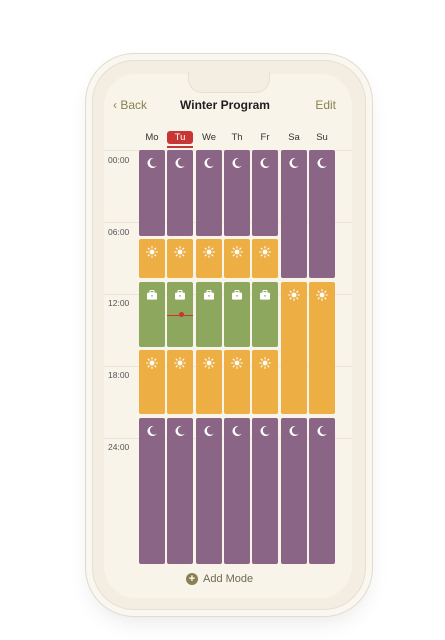 This screenshot has height=640, width=445. Describe the element at coordinates (119, 160) in the screenshot. I see `time-label: 00:00` at that location.